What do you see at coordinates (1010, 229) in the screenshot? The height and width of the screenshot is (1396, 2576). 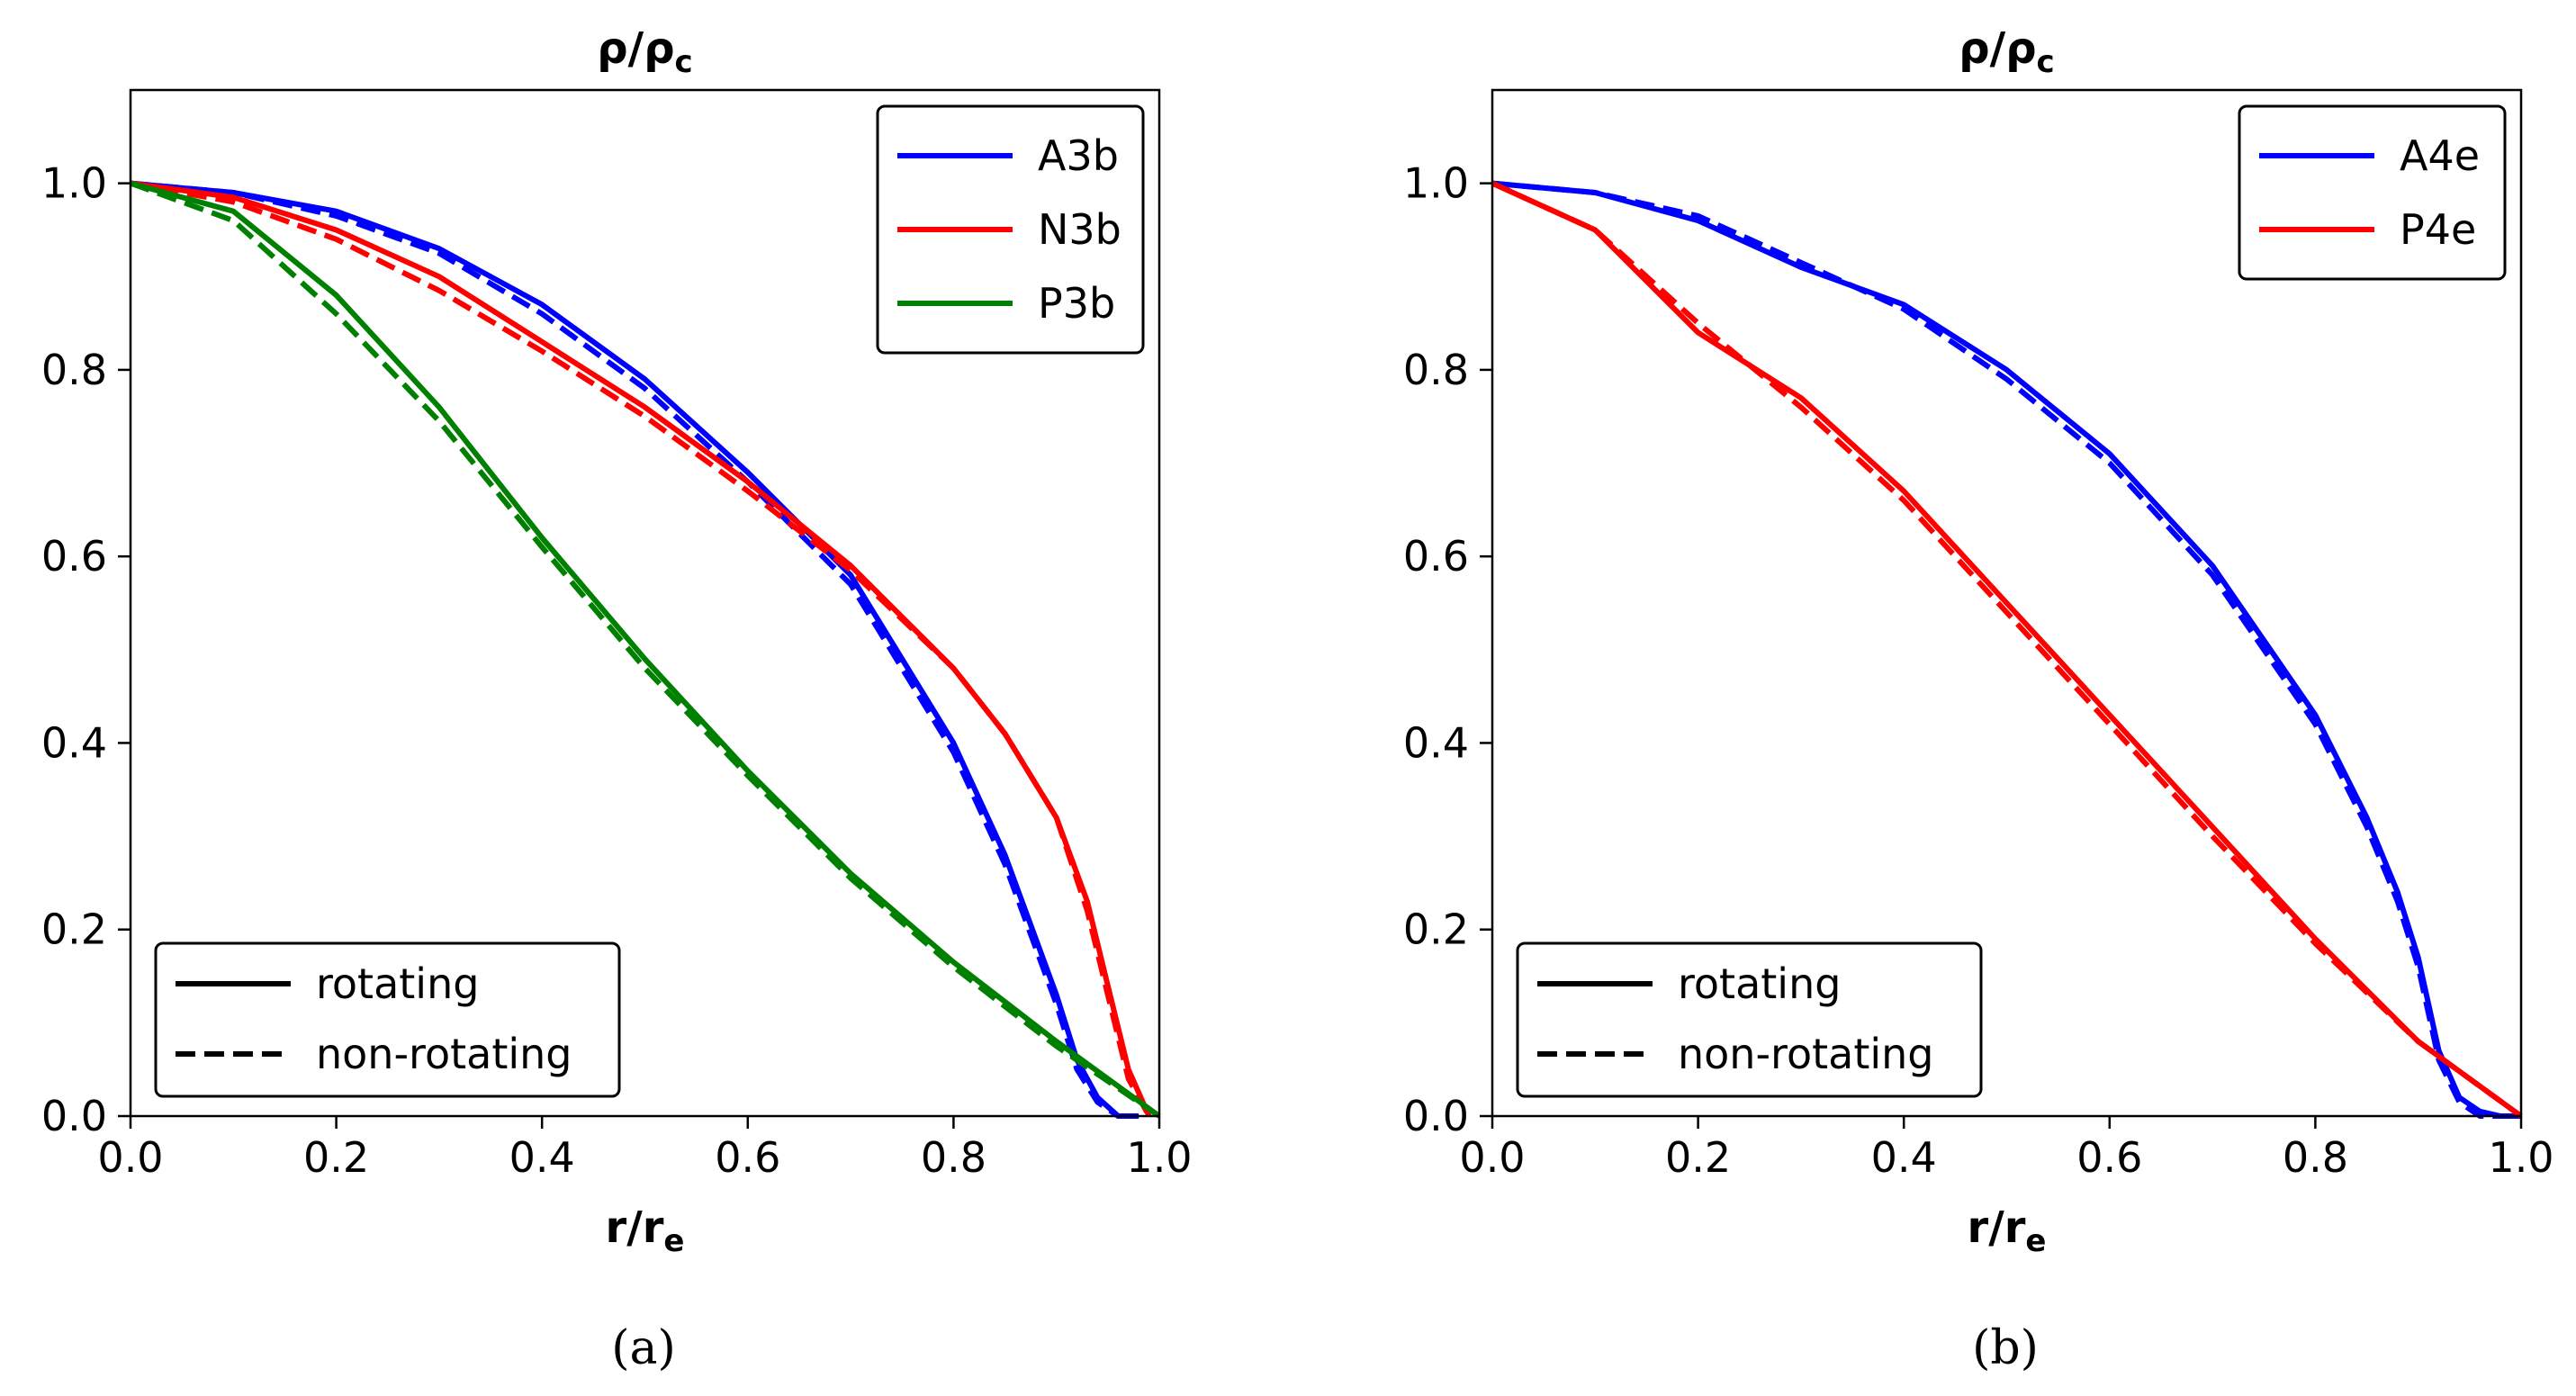 I see `legend-models: A3b N3b P3b` at bounding box center [1010, 229].